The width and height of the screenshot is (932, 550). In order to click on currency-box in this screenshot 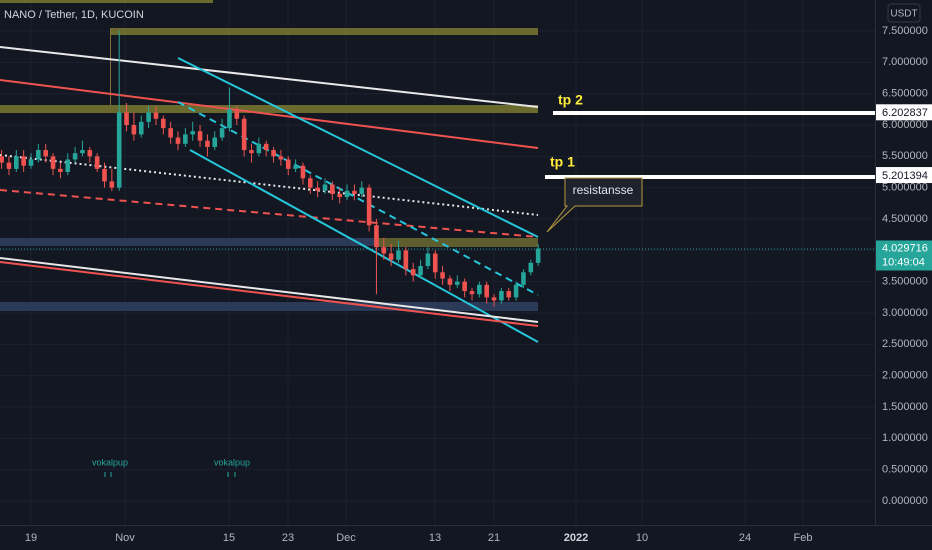, I will do `click(904, 13)`.